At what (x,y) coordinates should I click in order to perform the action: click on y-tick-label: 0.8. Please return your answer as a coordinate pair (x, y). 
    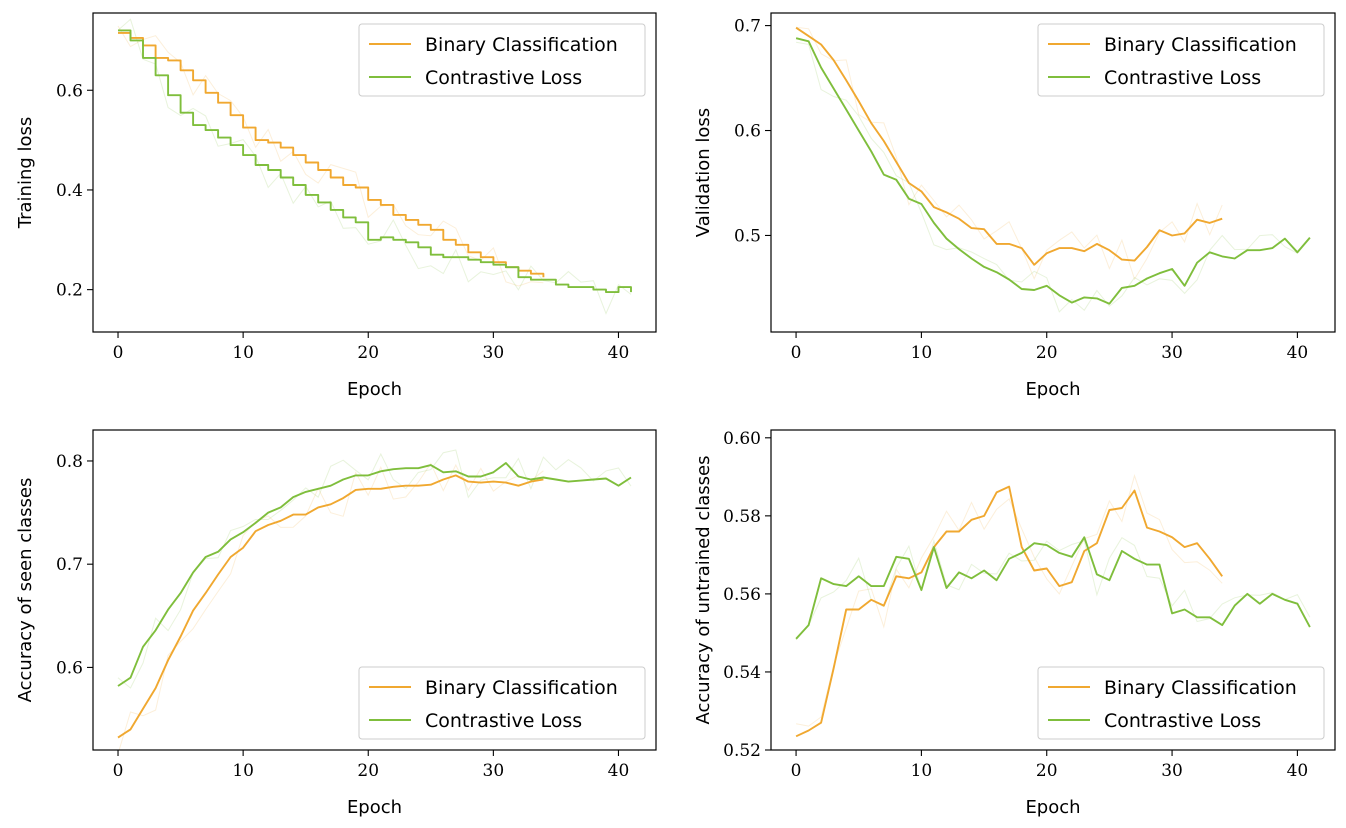
    Looking at the image, I should click on (69, 462).